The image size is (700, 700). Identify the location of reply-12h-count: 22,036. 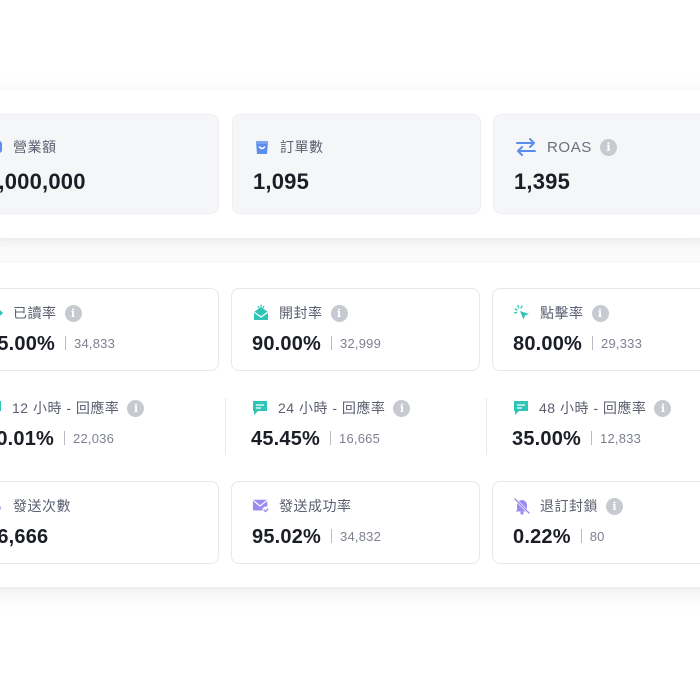
(94, 438).